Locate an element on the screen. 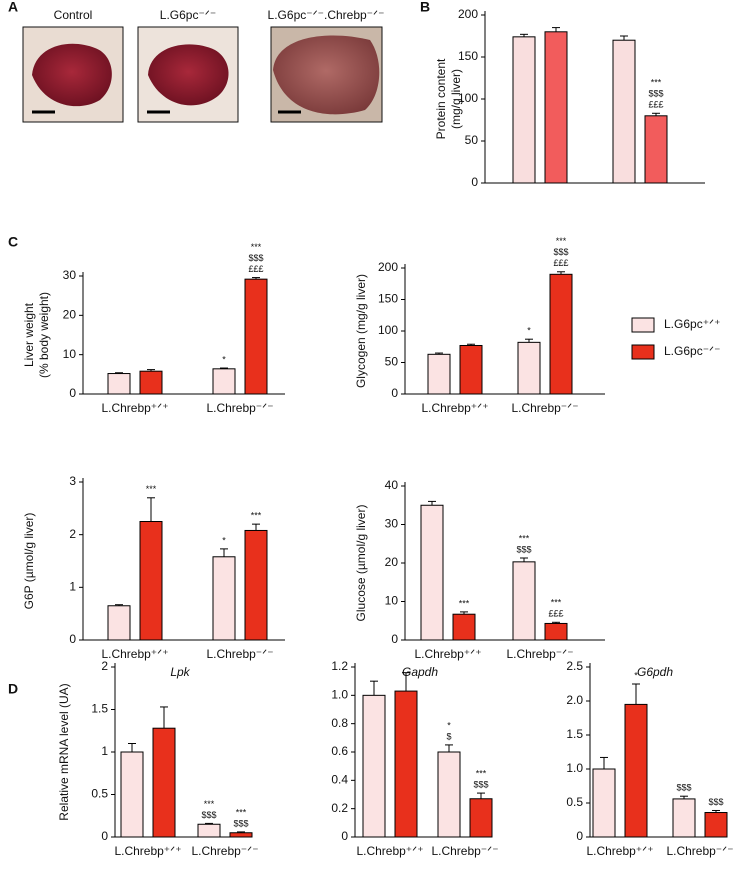  y-tick-label: 30 is located at coordinates (70, 275).